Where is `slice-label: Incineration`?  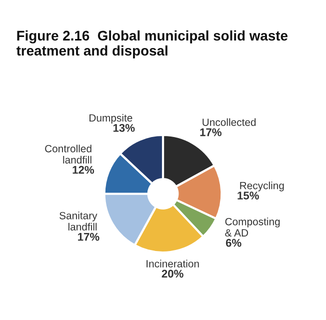 slice-label: Incineration is located at coordinates (172, 264).